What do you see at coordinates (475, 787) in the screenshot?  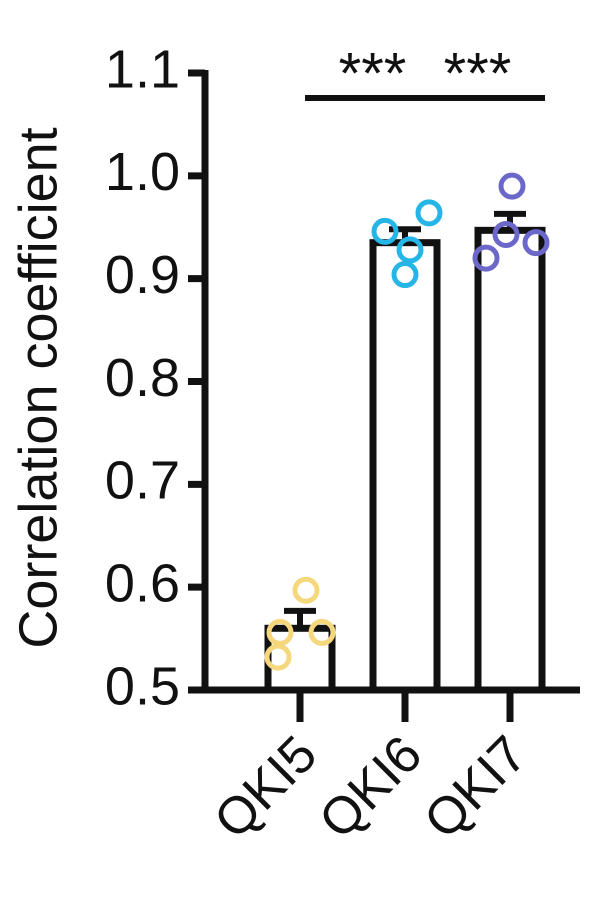 I see `x-tick-label: QKI7` at bounding box center [475, 787].